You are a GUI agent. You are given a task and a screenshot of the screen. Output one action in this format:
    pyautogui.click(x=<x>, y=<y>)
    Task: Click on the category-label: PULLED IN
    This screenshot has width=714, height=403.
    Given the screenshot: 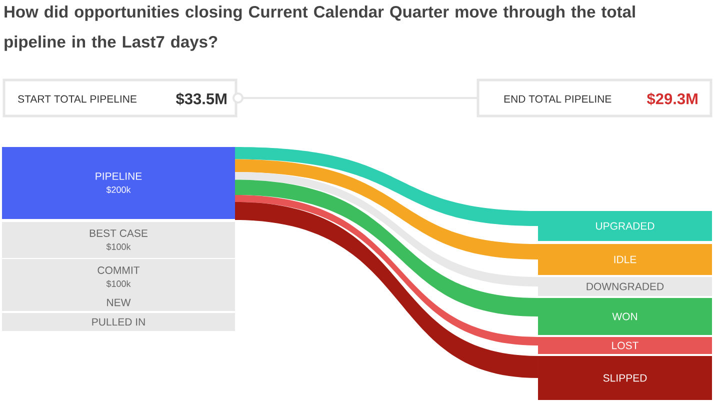 What is the action you would take?
    pyautogui.click(x=118, y=322)
    